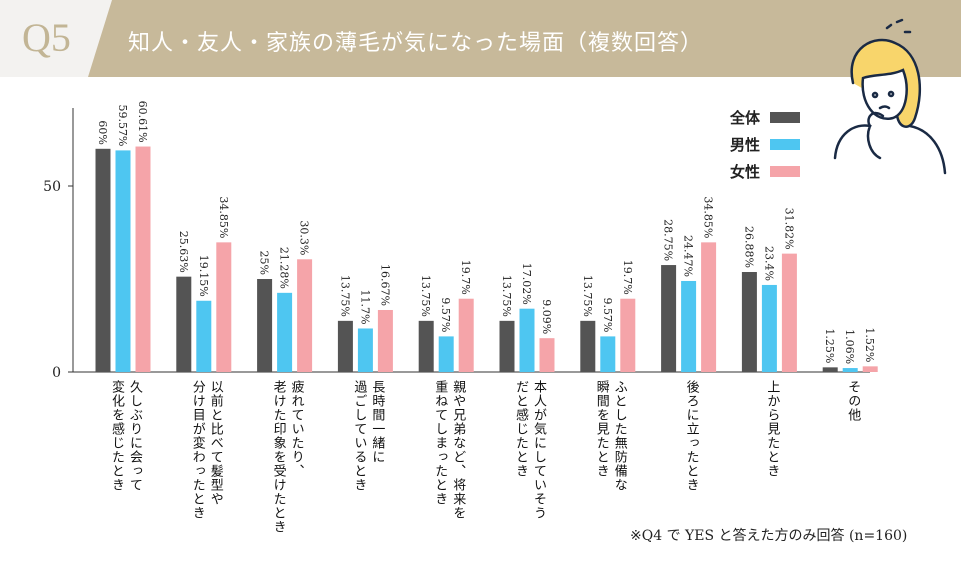 This screenshot has width=961, height=561. I want to click on legend-label: 女性, so click(745, 172).